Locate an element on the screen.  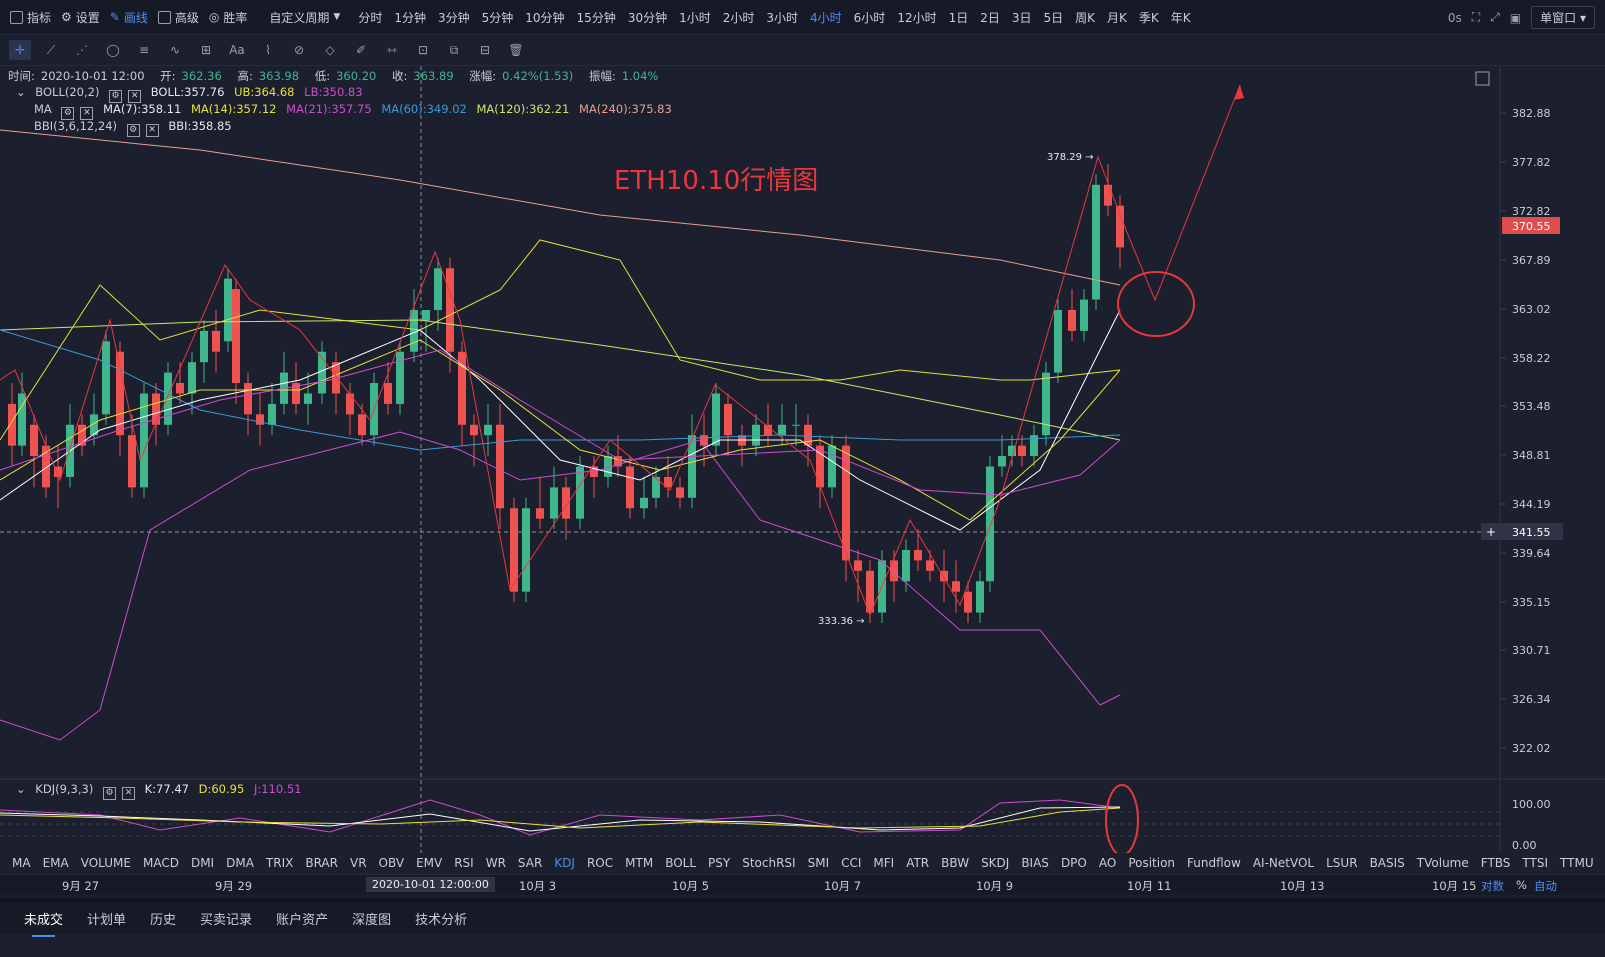
indicator-tab-psy: PSY is located at coordinates (719, 863).